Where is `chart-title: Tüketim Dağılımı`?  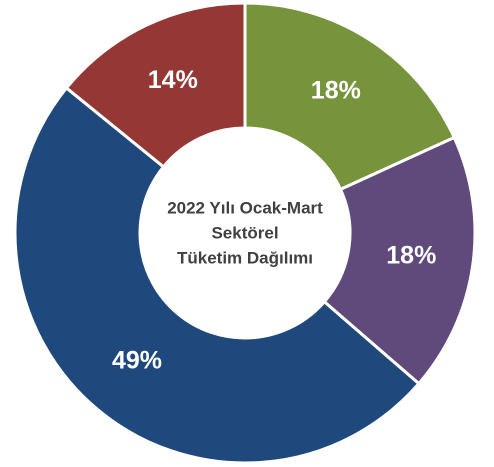 chart-title: Tüketim Dağılımı is located at coordinates (245, 257).